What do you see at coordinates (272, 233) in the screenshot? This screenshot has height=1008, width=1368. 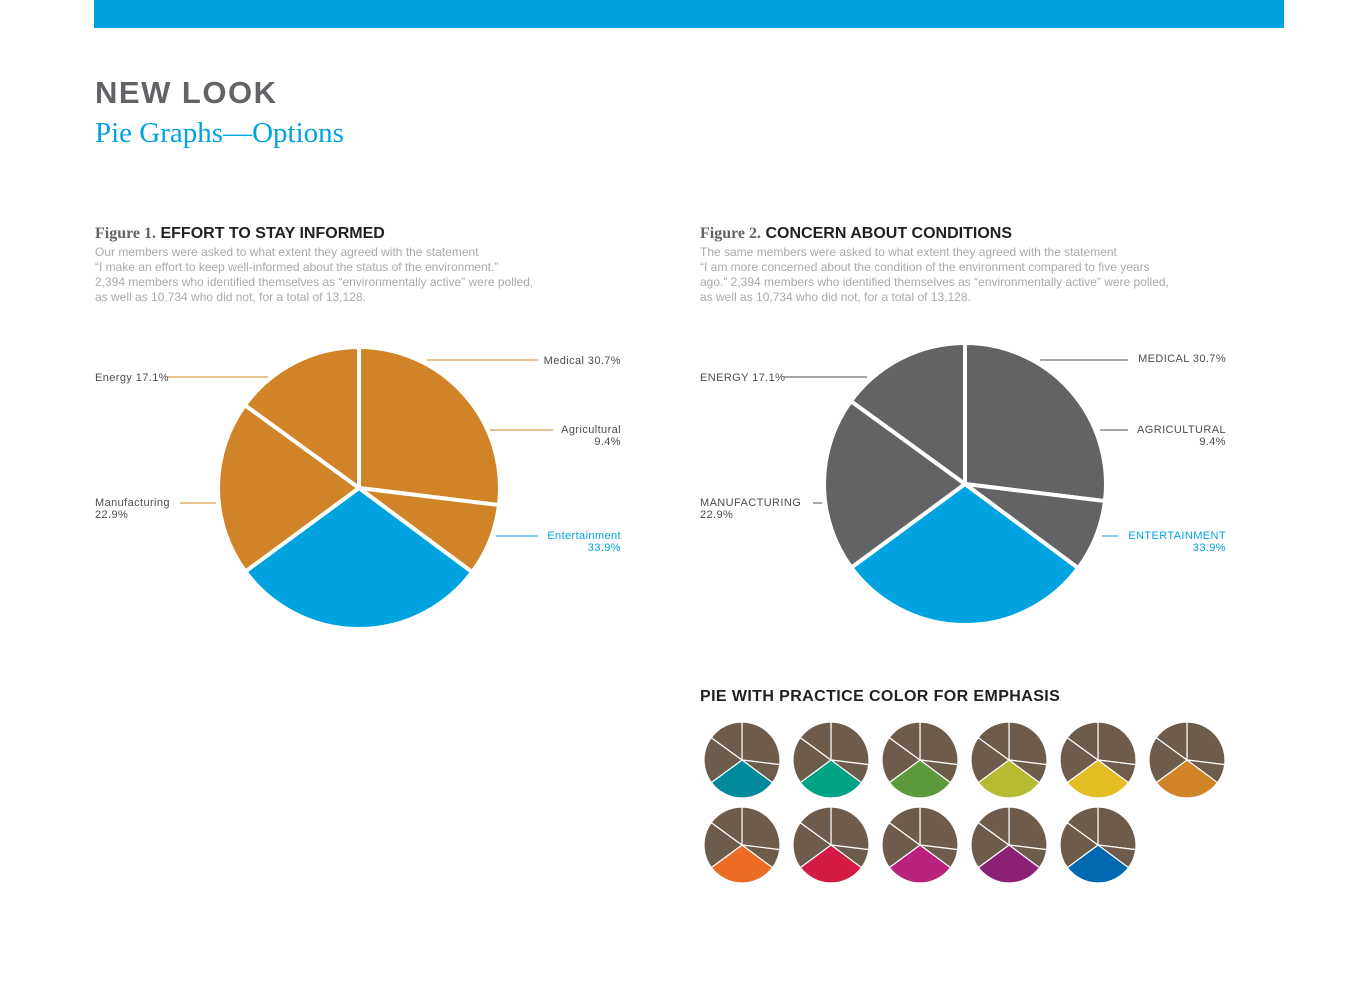 I see `figure1-title: EFFORT TO STAY INFORMED` at bounding box center [272, 233].